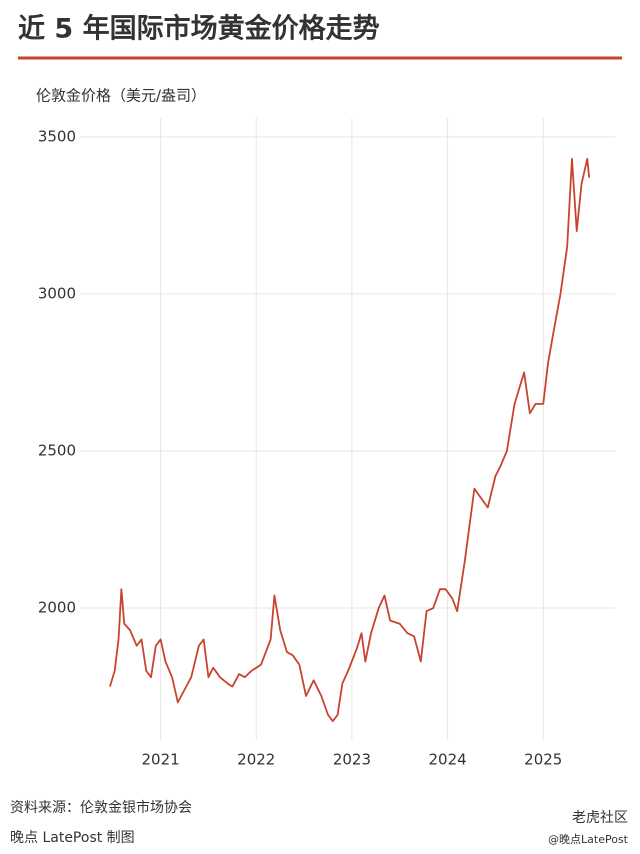  I want to click on y-tick-label: 2000, so click(57, 608).